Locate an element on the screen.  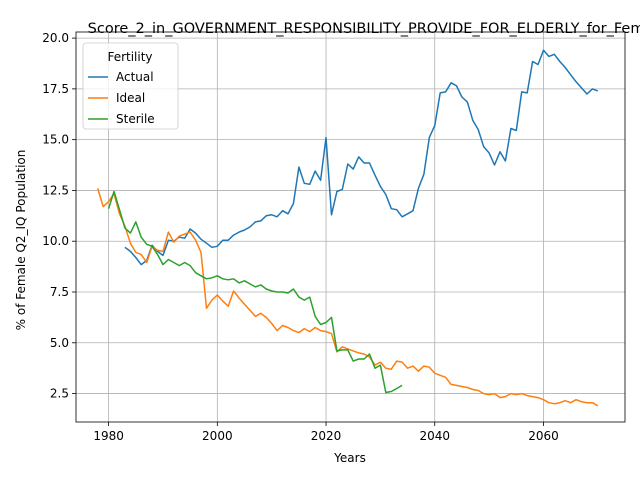
x-tick-label: 2020 is located at coordinates (326, 436).